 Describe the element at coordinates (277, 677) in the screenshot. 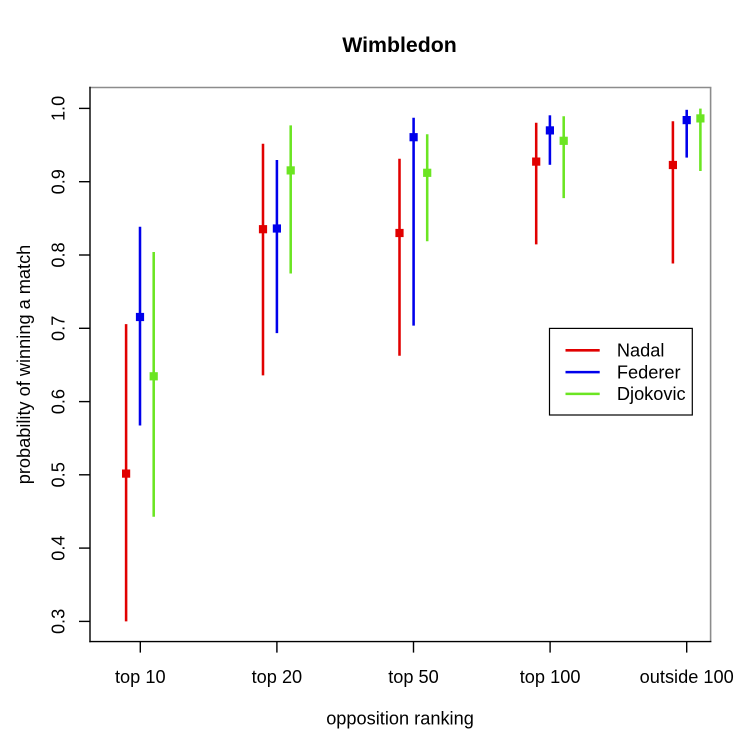

I see `svg-text: top 20` at that location.